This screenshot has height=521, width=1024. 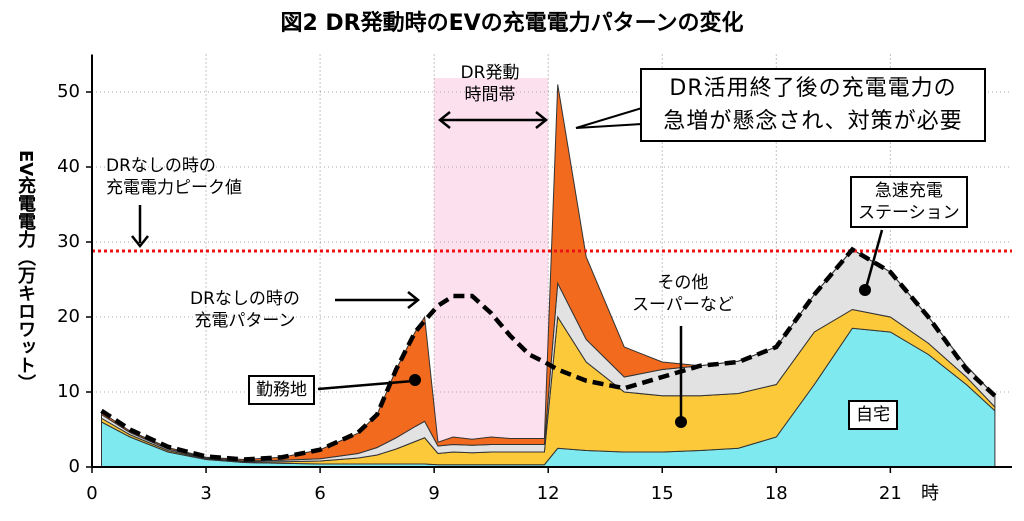 I want to click on x-tick-label: 18, so click(x=776, y=493).